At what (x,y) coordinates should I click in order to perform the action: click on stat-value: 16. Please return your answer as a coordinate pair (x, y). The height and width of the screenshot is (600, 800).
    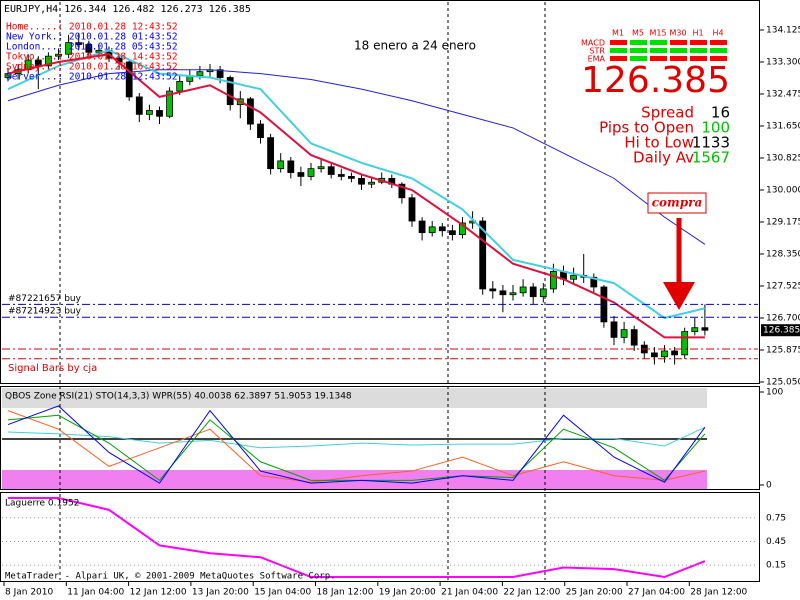
    Looking at the image, I should click on (720, 113).